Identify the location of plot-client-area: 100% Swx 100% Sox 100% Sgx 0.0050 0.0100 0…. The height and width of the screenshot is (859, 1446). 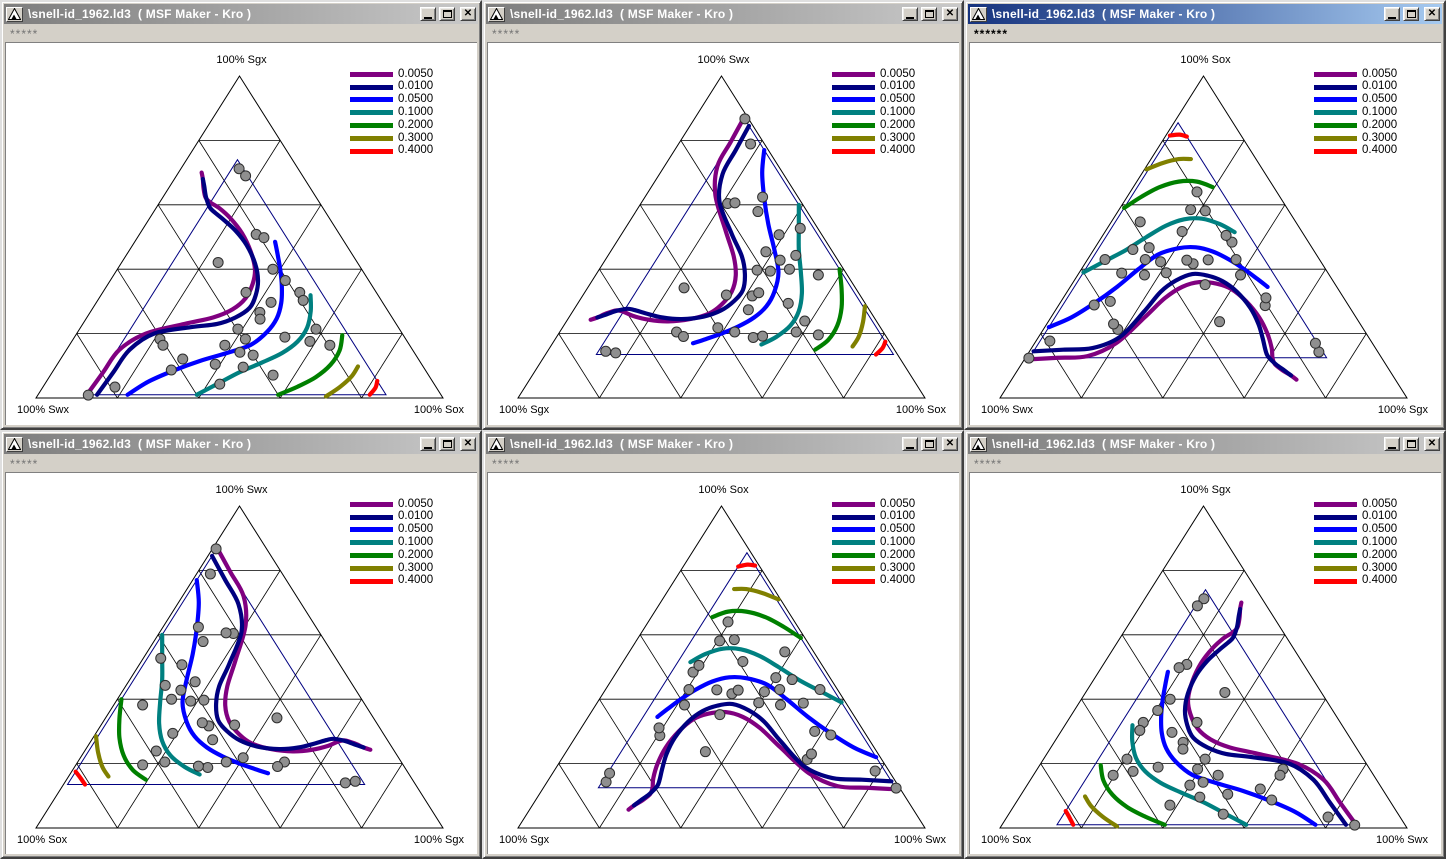
(241, 663).